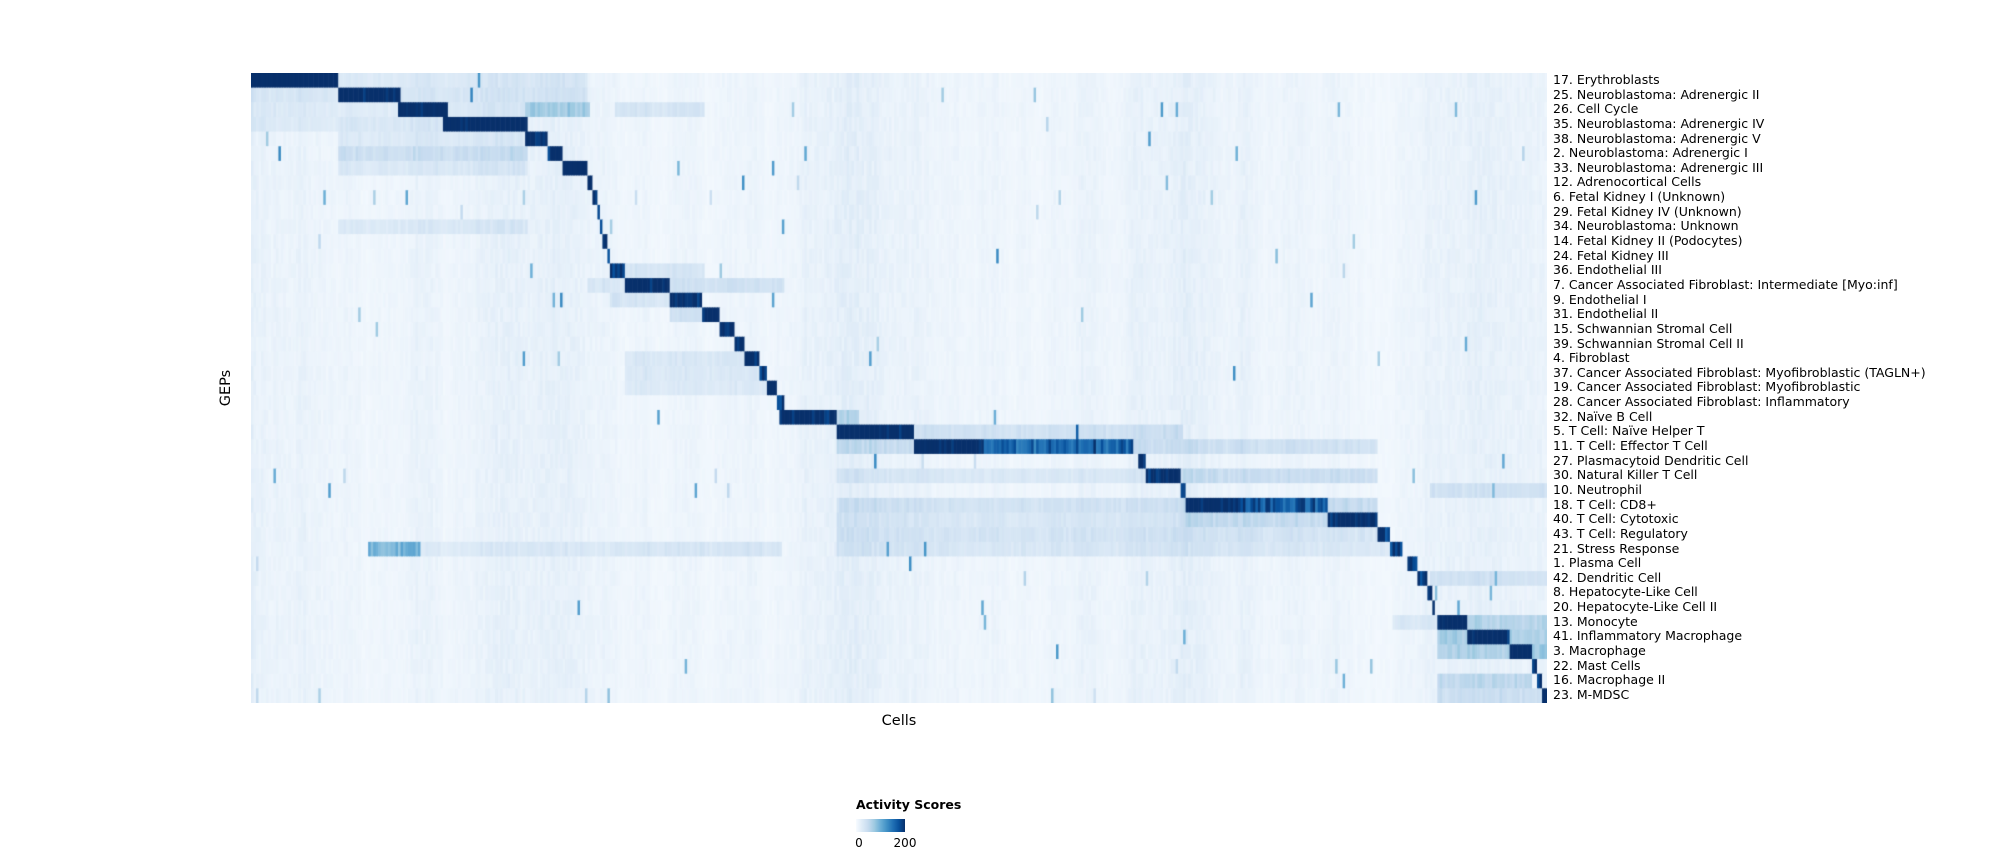  Describe the element at coordinates (226, 388) in the screenshot. I see `y-axis-label: GEPs` at that location.